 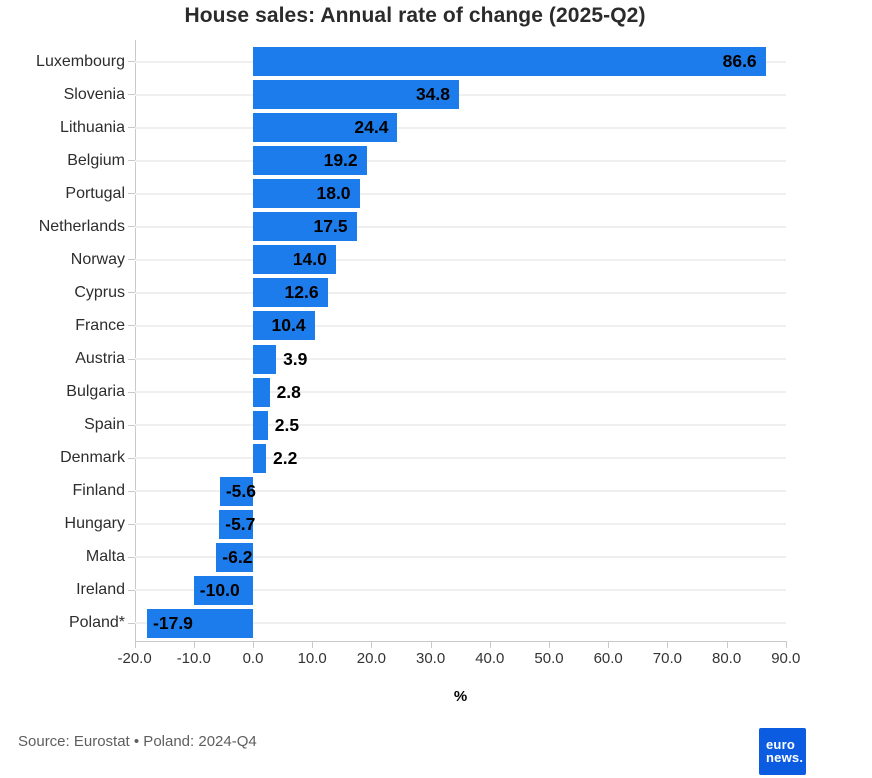 What do you see at coordinates (288, 325) in the screenshot?
I see `bar-value-label: 10.4` at bounding box center [288, 325].